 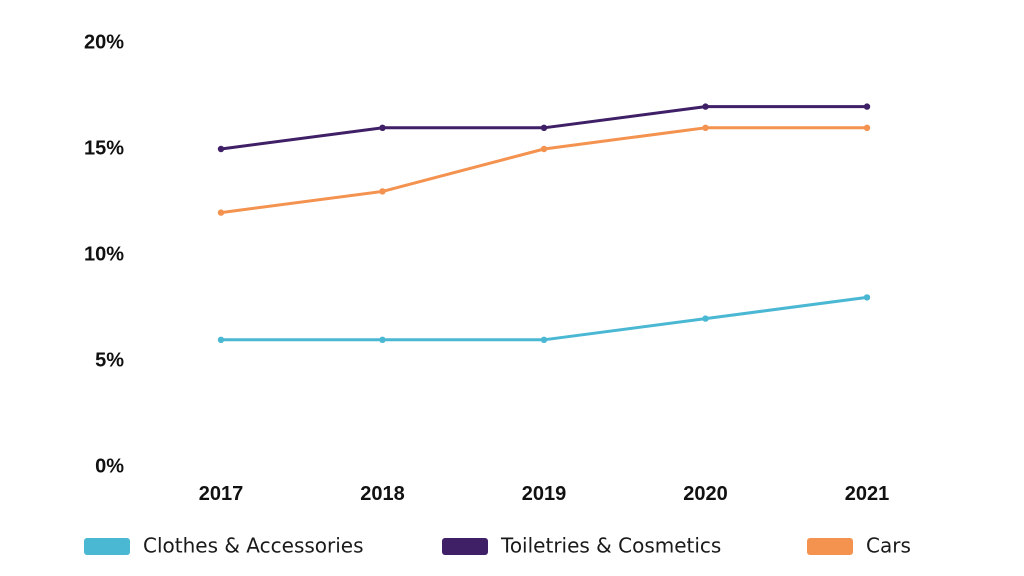 I want to click on x-tick-label: 2021, so click(x=867, y=494).